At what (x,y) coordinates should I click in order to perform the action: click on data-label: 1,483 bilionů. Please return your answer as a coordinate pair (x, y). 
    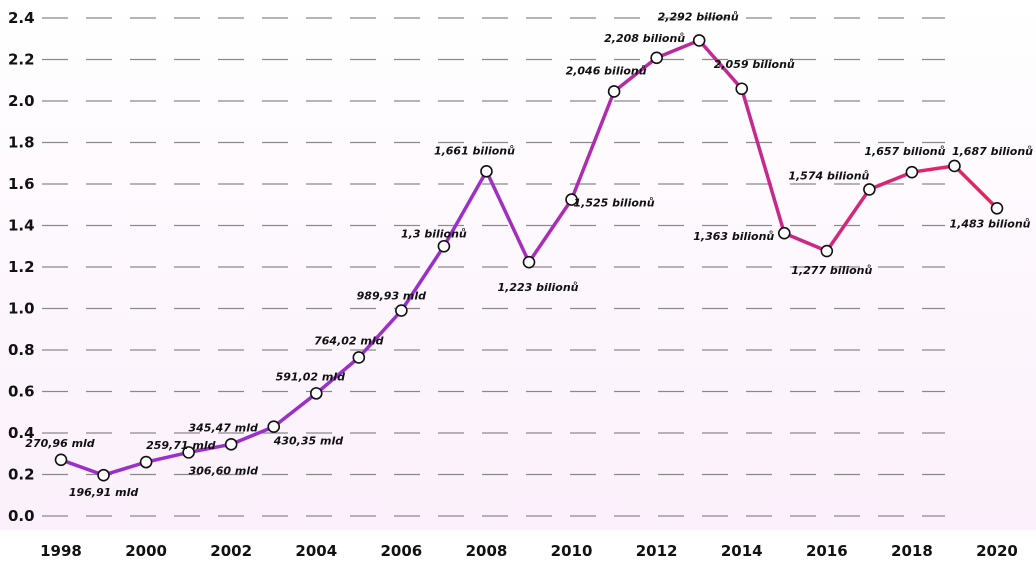
    Looking at the image, I should click on (989, 223).